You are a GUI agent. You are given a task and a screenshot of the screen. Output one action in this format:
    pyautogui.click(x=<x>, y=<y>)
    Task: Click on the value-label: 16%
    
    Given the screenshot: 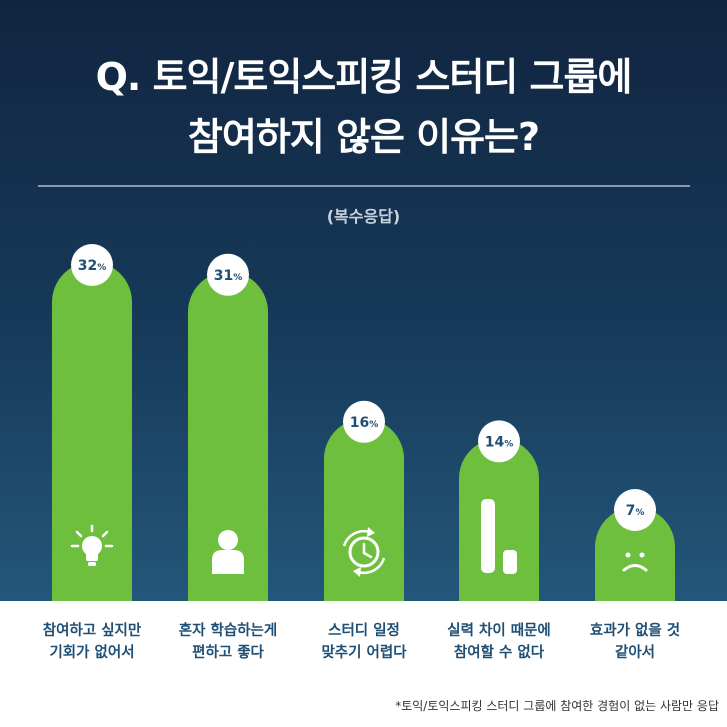 What is the action you would take?
    pyautogui.click(x=364, y=423)
    